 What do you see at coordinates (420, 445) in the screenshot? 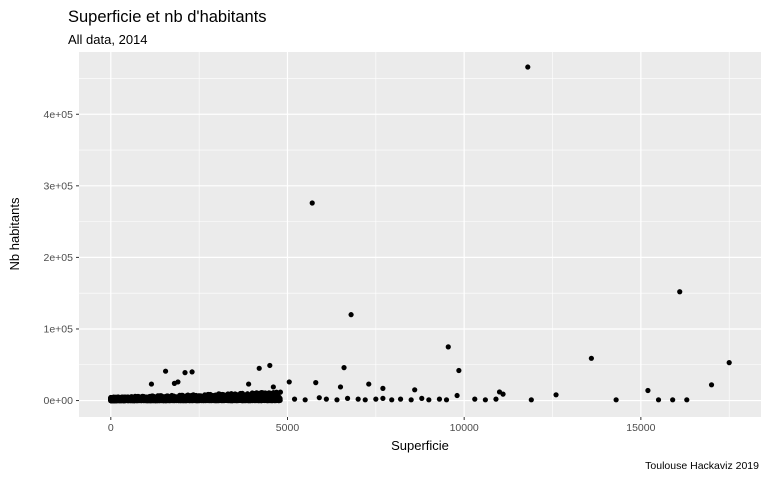
I see `x-axis-title: Superficie` at bounding box center [420, 445].